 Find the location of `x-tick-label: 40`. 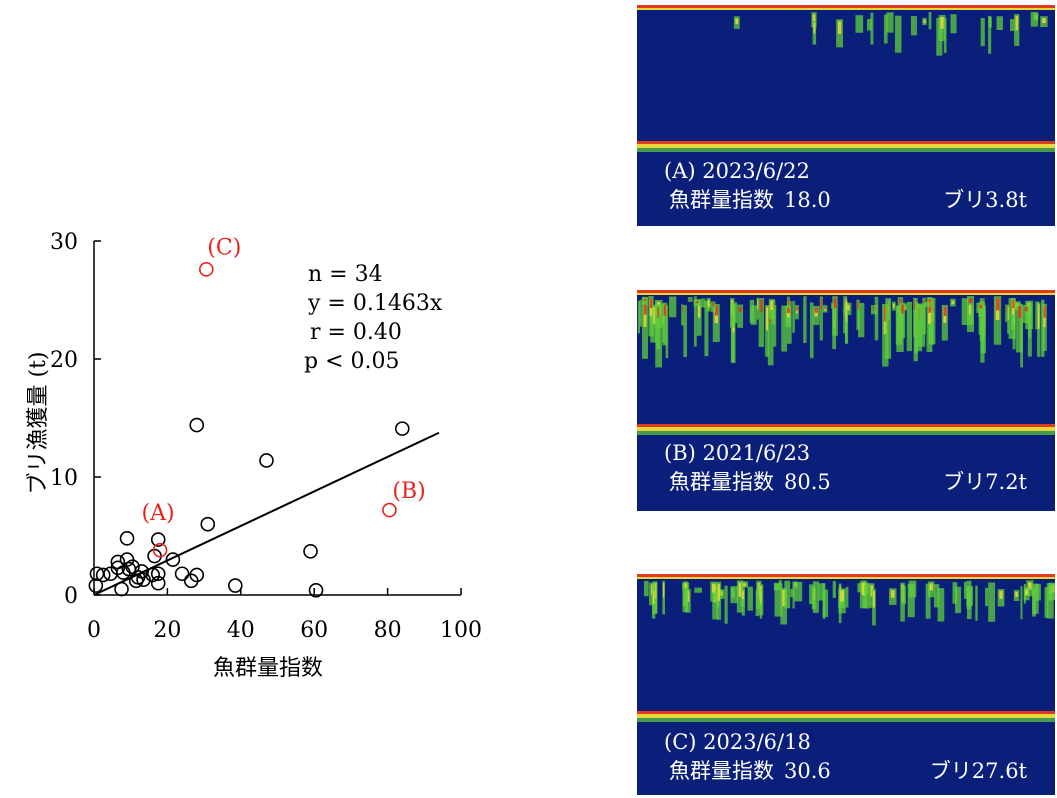

x-tick-label: 40 is located at coordinates (241, 630).